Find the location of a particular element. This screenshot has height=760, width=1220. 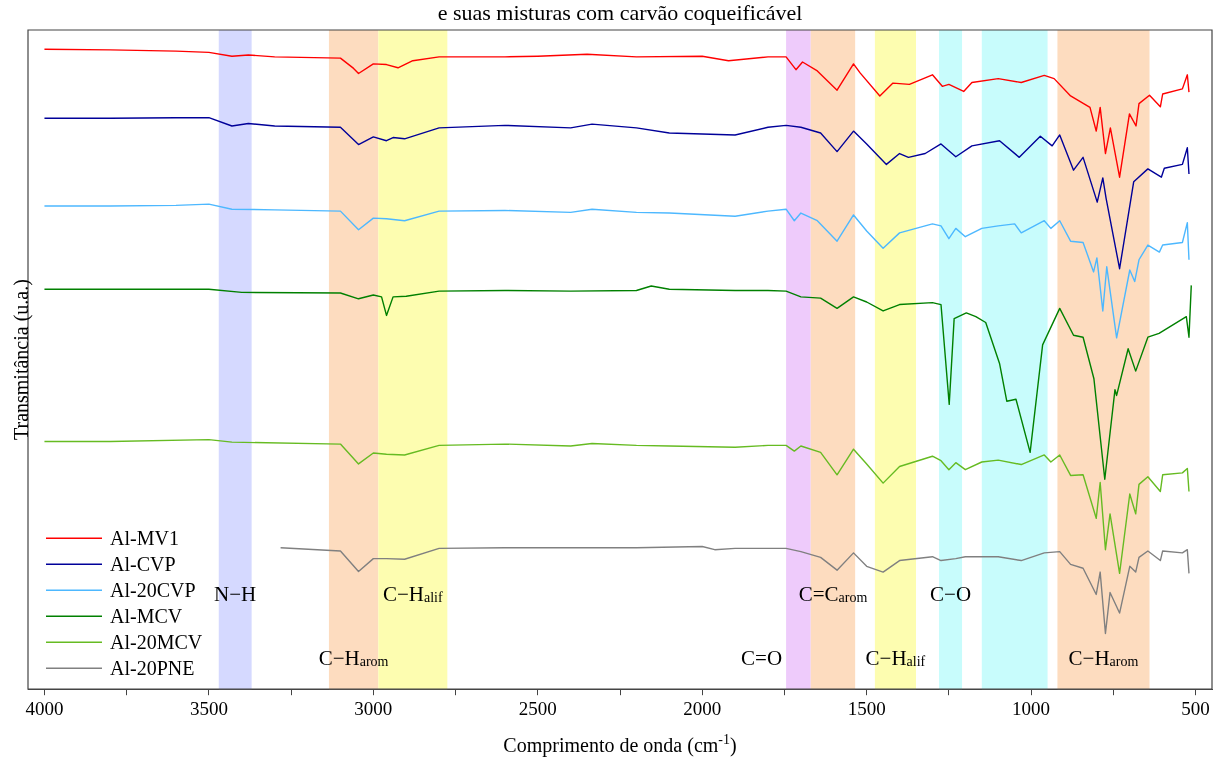

x-tick-label: 1500 is located at coordinates (866, 708).